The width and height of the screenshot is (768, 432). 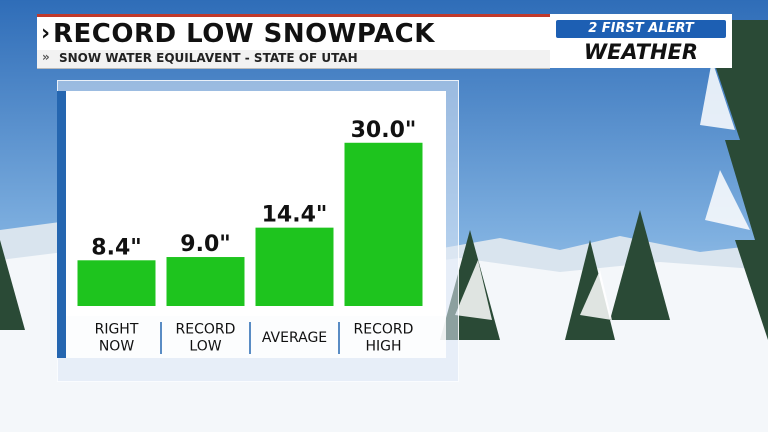 What do you see at coordinates (205, 347) in the screenshot?
I see `category-label-1-1: LOW` at bounding box center [205, 347].